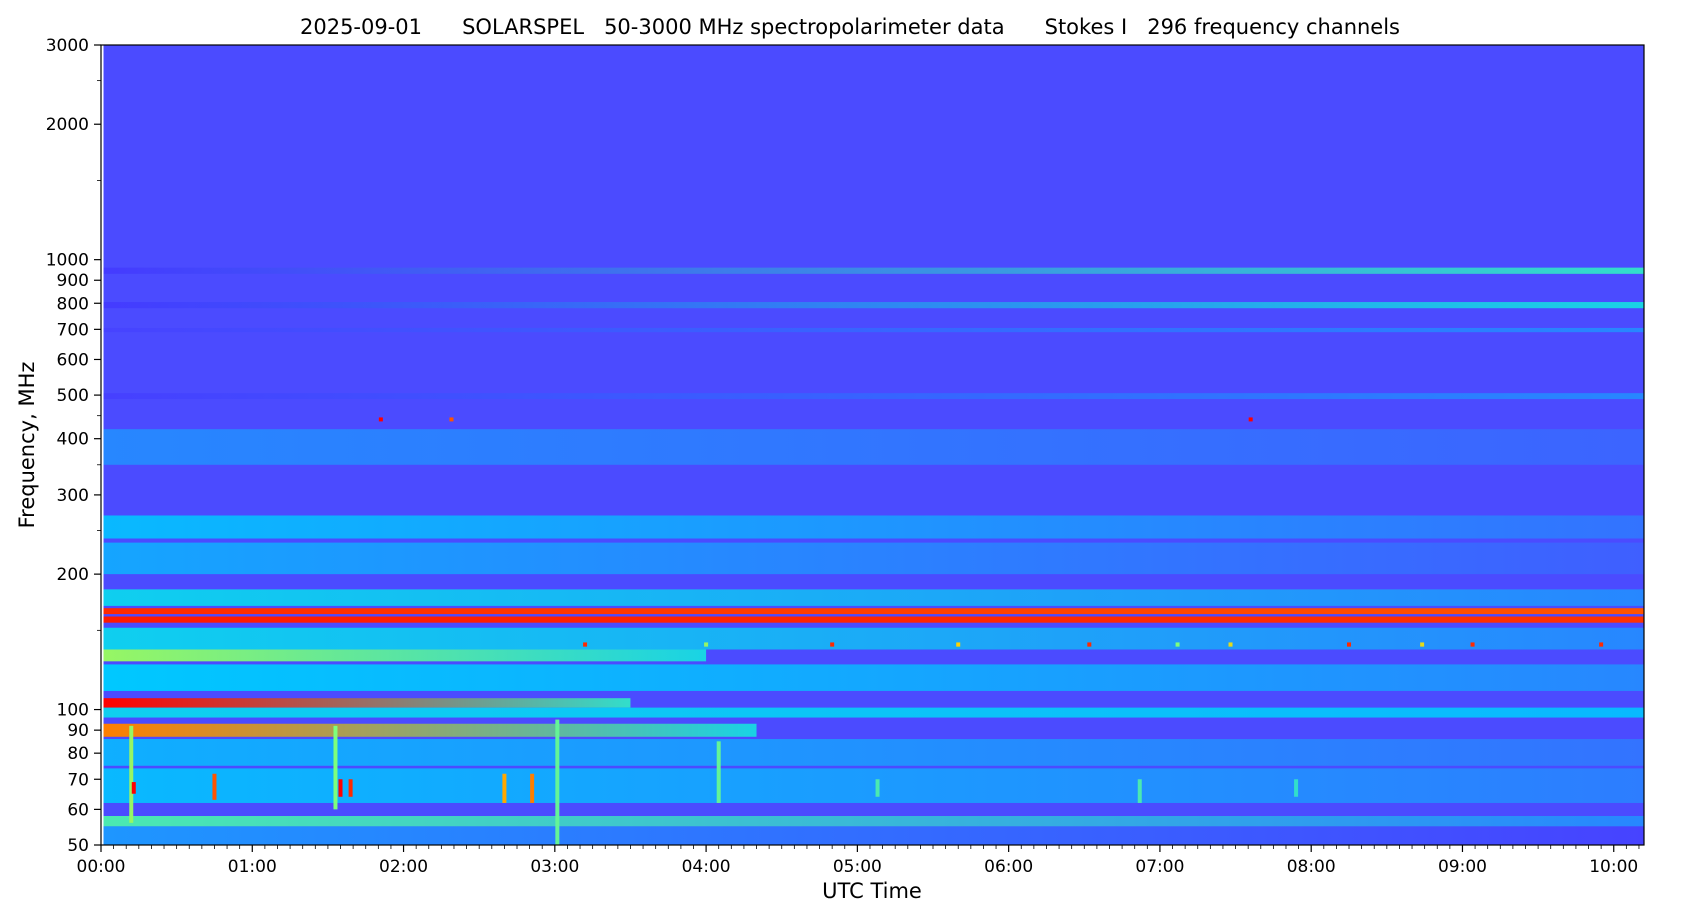 The width and height of the screenshot is (1687, 906). I want to click on y-tick-label: 50, so click(78, 846).